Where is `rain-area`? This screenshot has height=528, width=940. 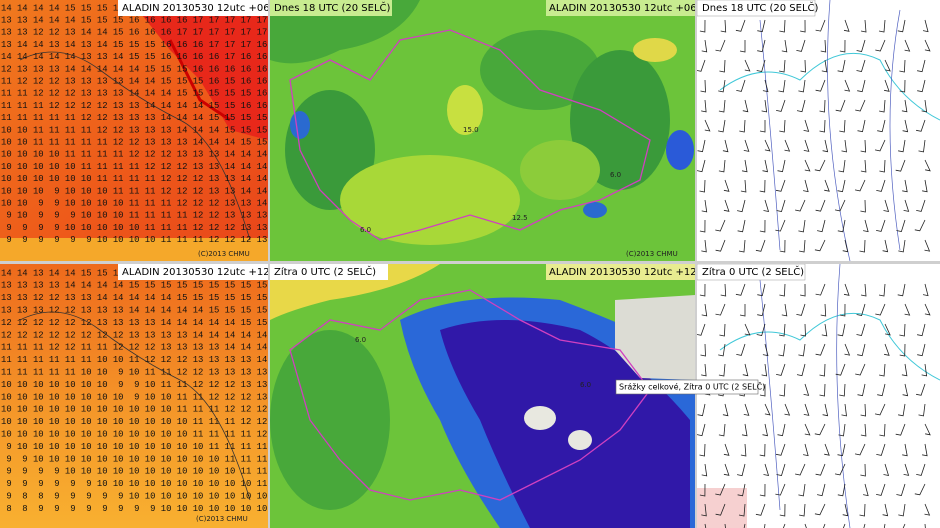
rain-area is located at coordinates (330, 420).